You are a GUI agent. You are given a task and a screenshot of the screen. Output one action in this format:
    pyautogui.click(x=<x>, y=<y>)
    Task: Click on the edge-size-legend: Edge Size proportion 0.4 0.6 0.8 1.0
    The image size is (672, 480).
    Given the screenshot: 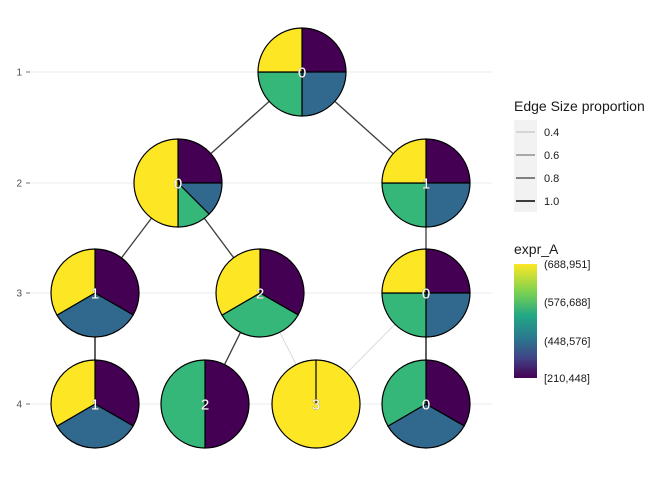 What is the action you would take?
    pyautogui.click(x=579, y=155)
    